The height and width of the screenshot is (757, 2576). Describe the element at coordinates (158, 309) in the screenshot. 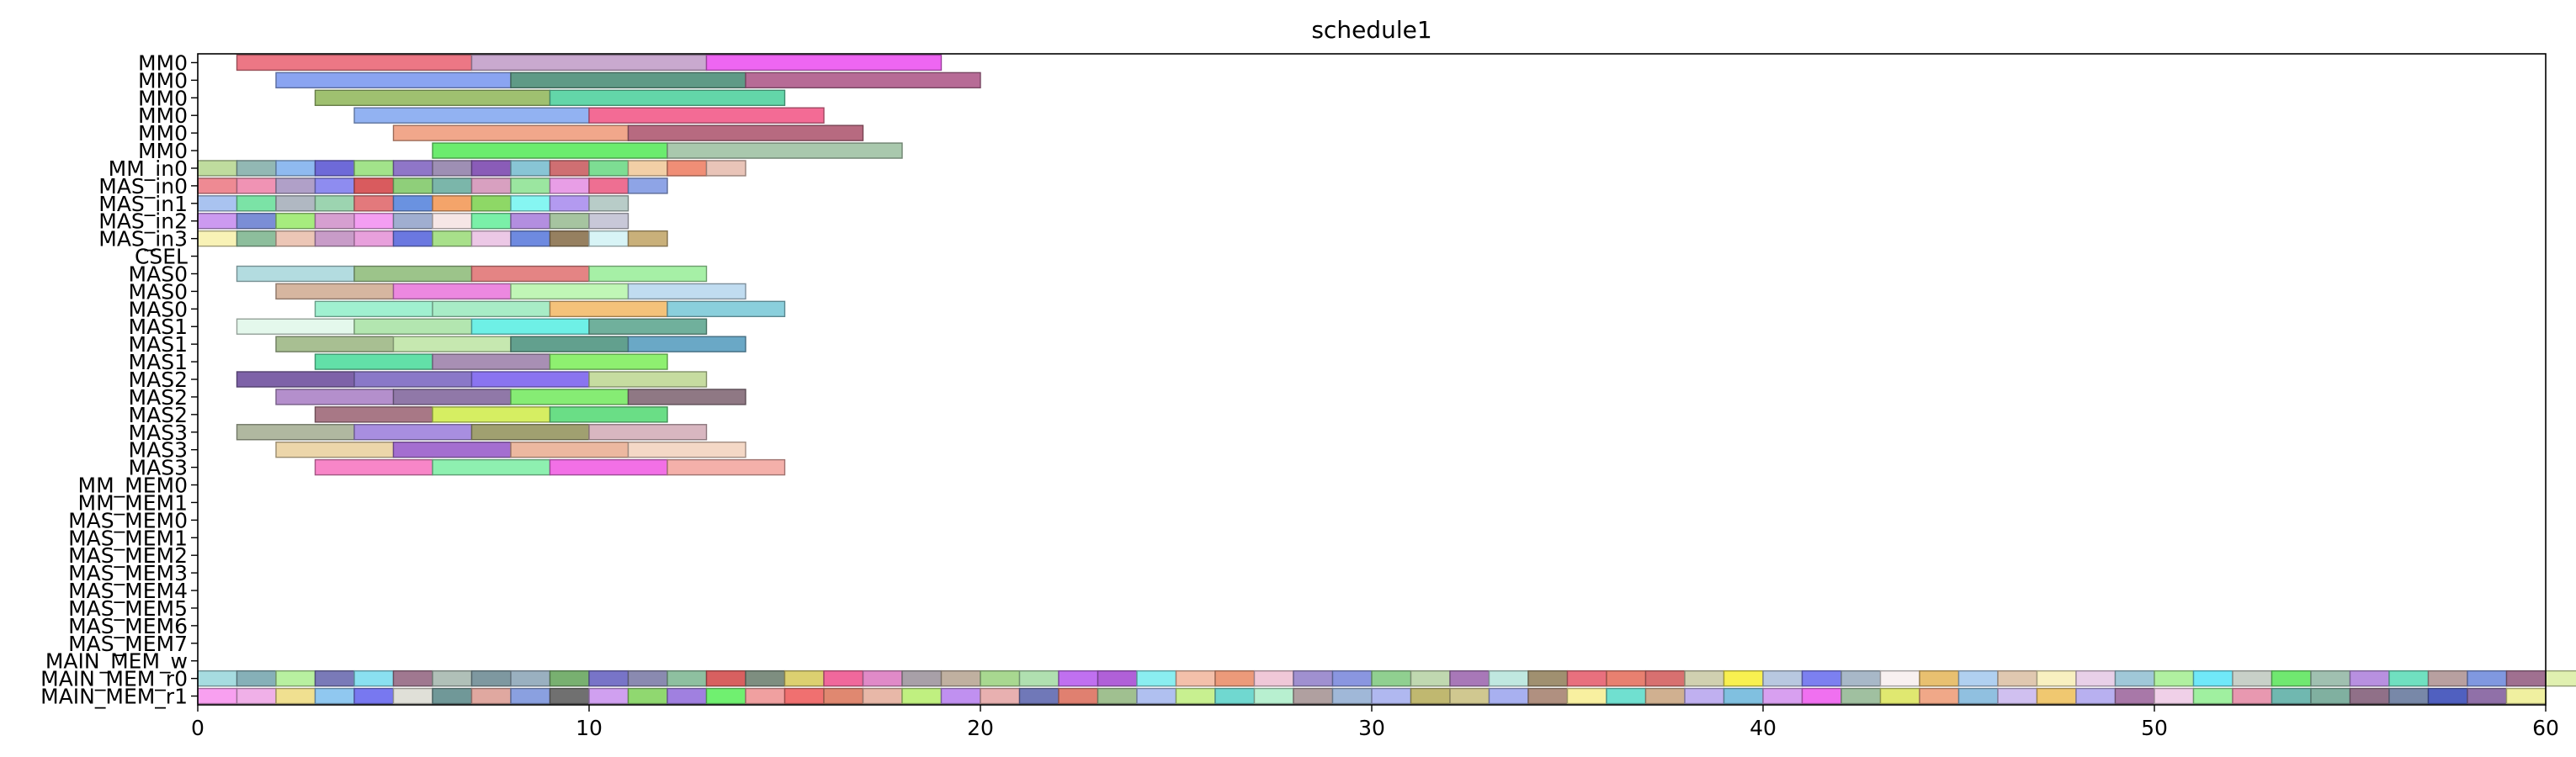

I see `y-tick-label: MAS0` at that location.